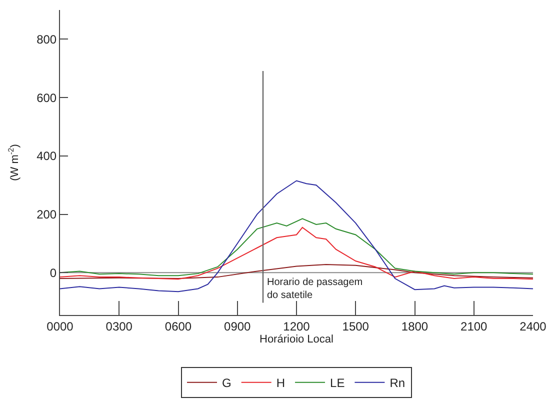 The height and width of the screenshot is (408, 557). What do you see at coordinates (337, 383) in the screenshot?
I see `legend-label: LE` at bounding box center [337, 383].